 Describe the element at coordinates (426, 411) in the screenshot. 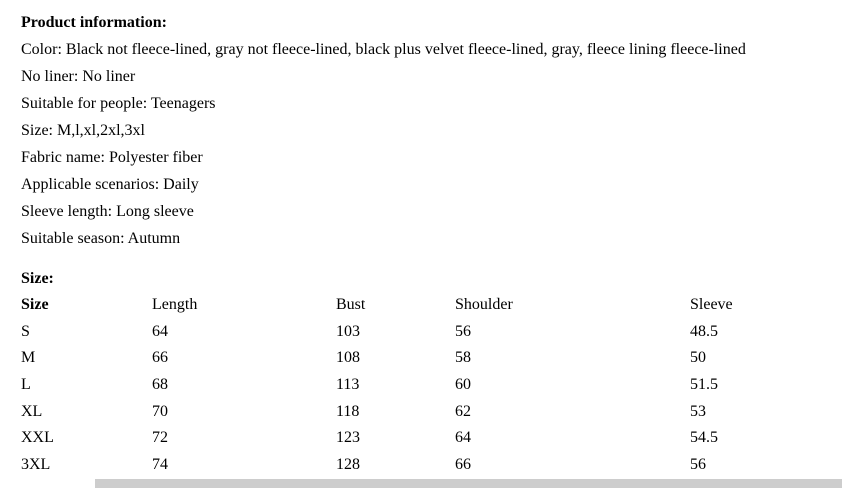

I see `size-table-row-xl: XL 70 118 62 53` at that location.